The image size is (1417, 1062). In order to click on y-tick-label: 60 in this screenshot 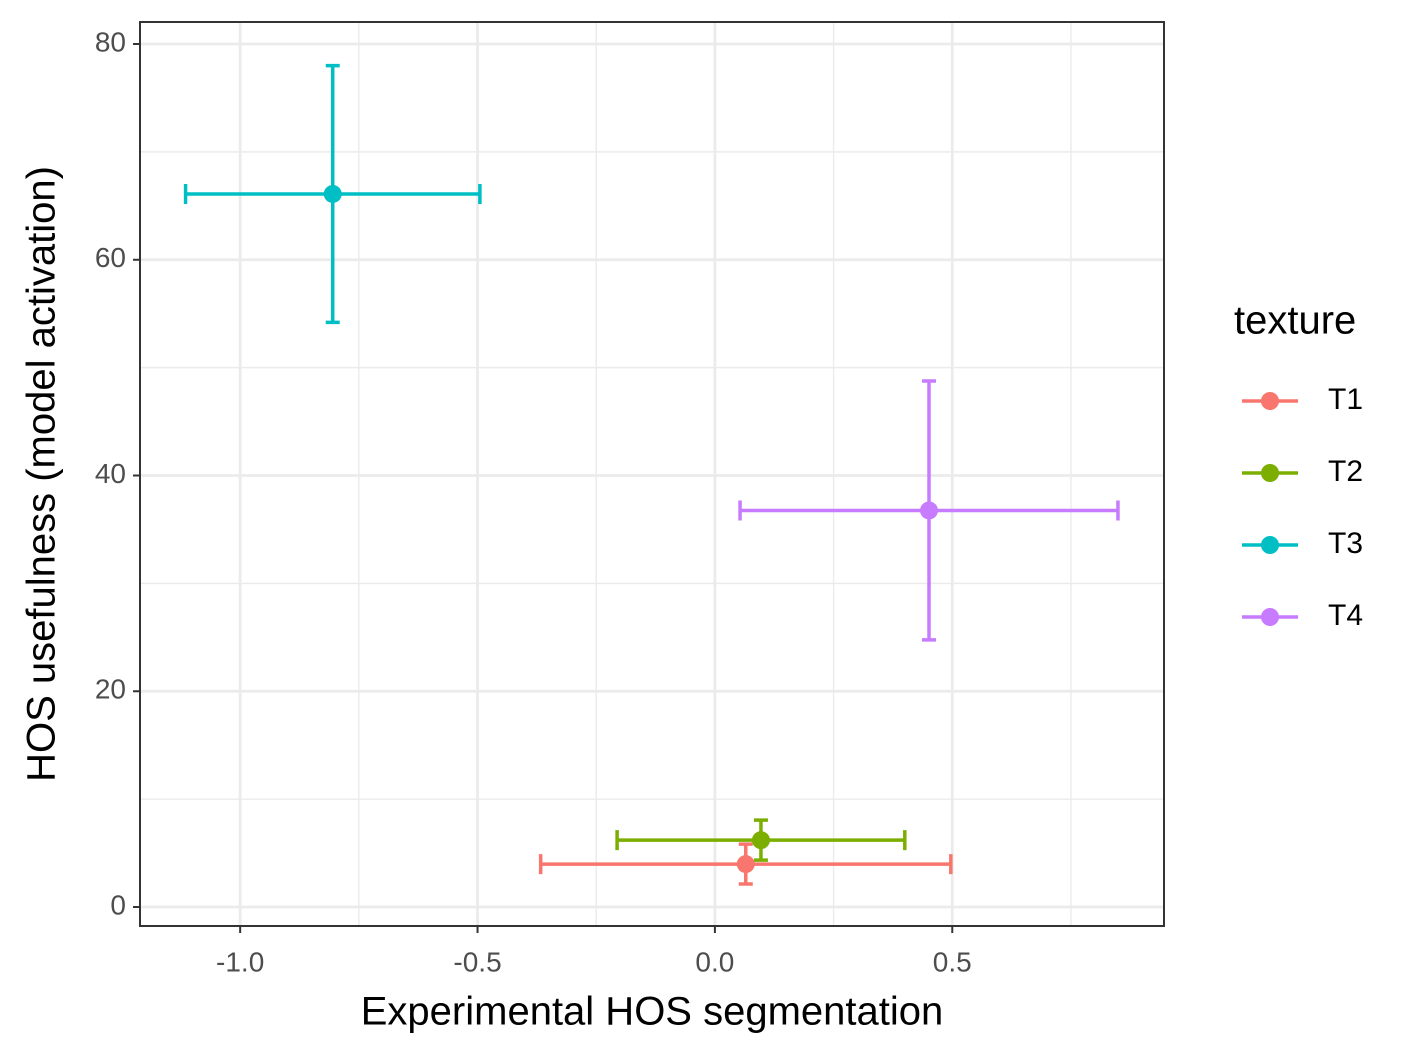, I will do `click(110, 257)`.